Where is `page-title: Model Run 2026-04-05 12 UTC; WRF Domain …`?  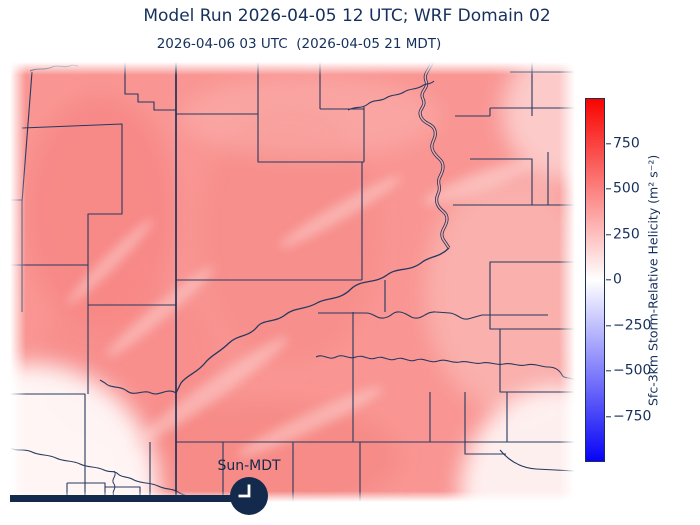 page-title: Model Run 2026-04-05 12 UTC; WRF Domain … is located at coordinates (347, 16).